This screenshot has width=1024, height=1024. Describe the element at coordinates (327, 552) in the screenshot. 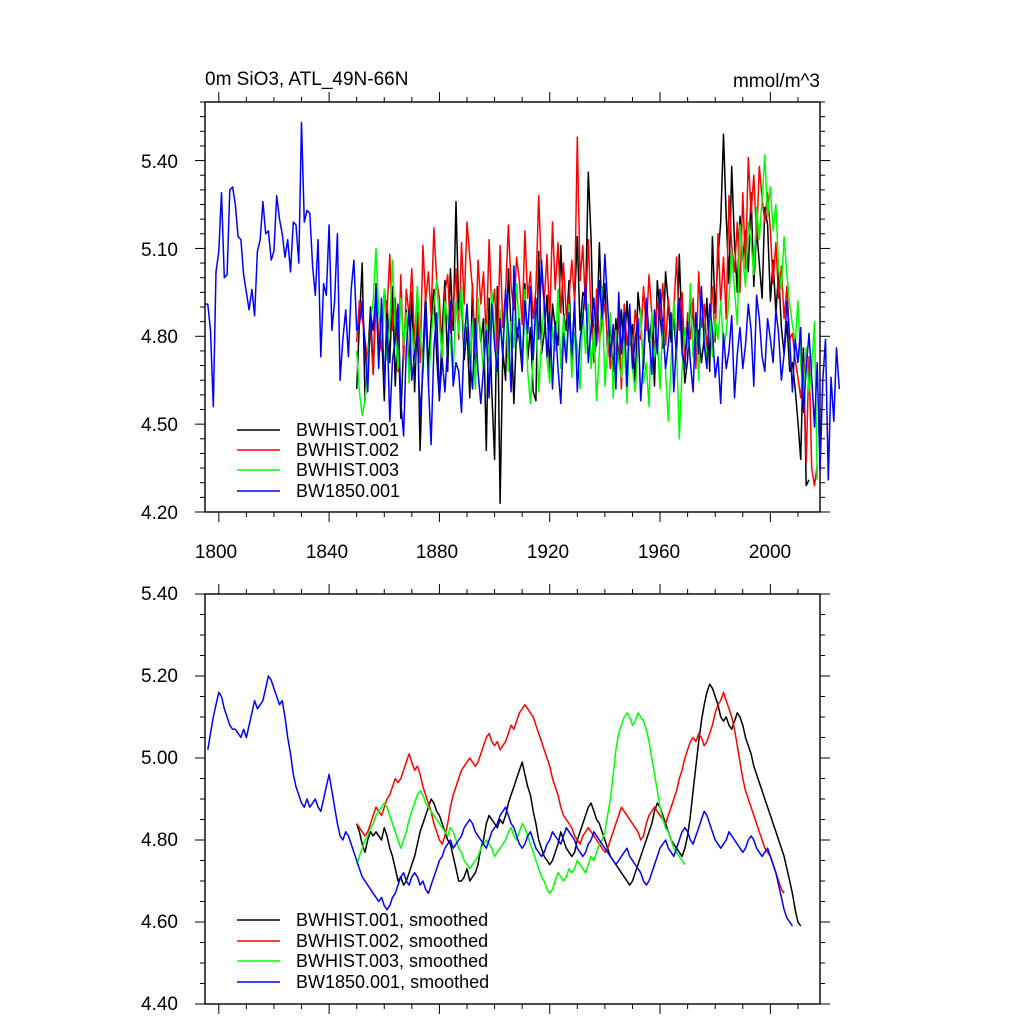

I see `x-tick-label: 1840` at that location.